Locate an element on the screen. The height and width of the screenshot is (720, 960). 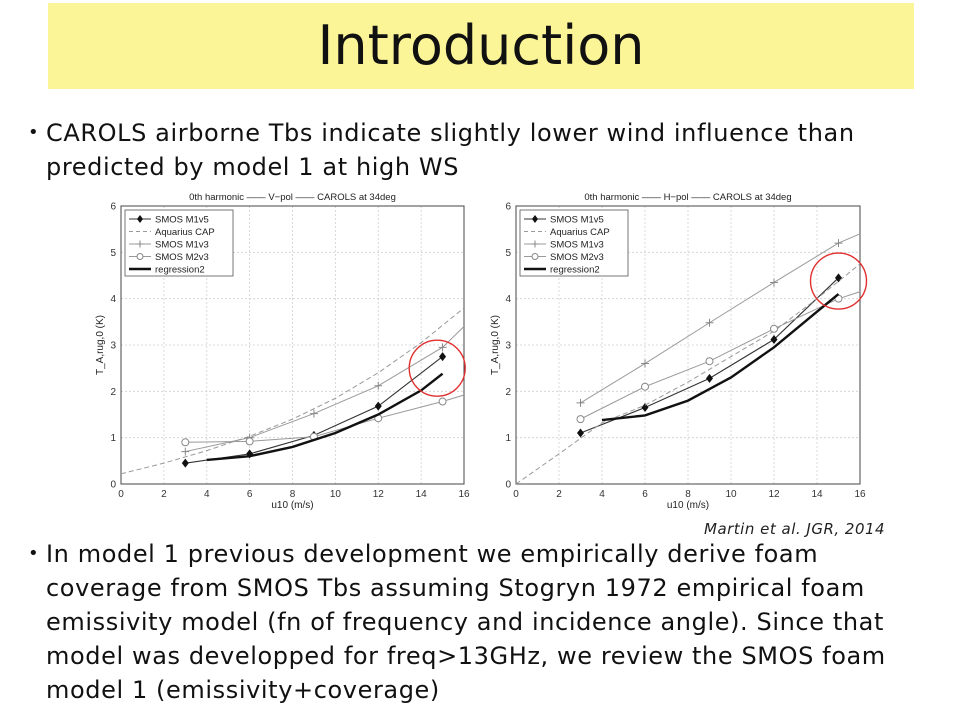
citation: Martin et al. JGR, 2014 is located at coordinates (795, 529).